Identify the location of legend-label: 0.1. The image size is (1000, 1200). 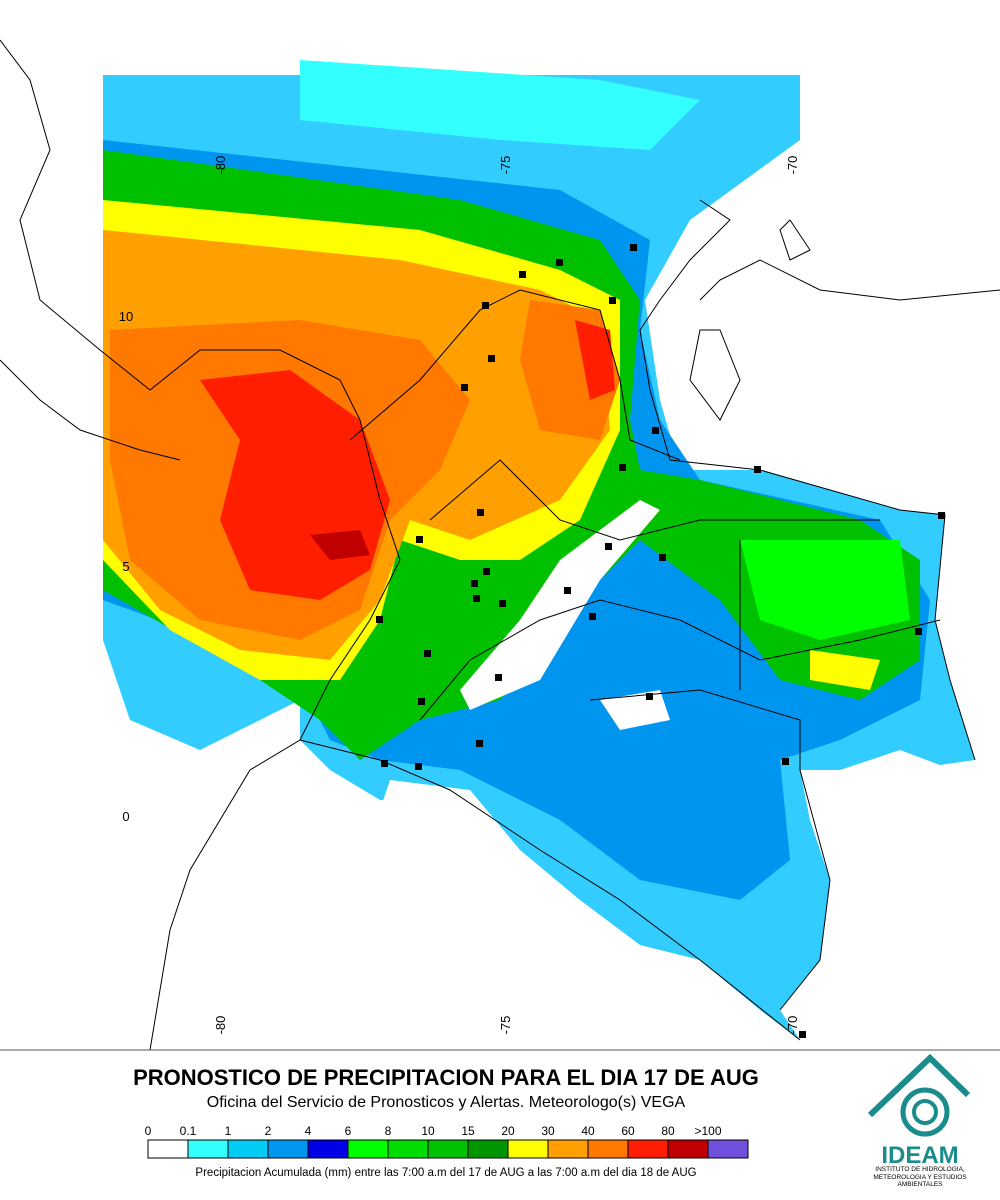
(188, 1131).